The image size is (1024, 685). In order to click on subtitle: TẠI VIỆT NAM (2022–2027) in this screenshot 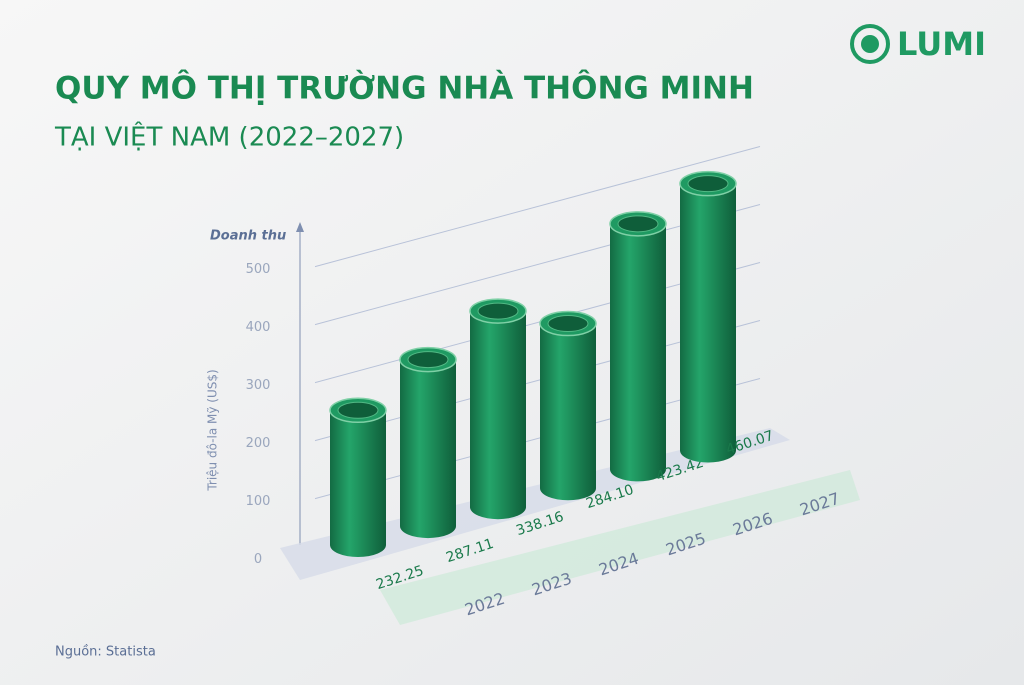, I will do `click(229, 137)`.